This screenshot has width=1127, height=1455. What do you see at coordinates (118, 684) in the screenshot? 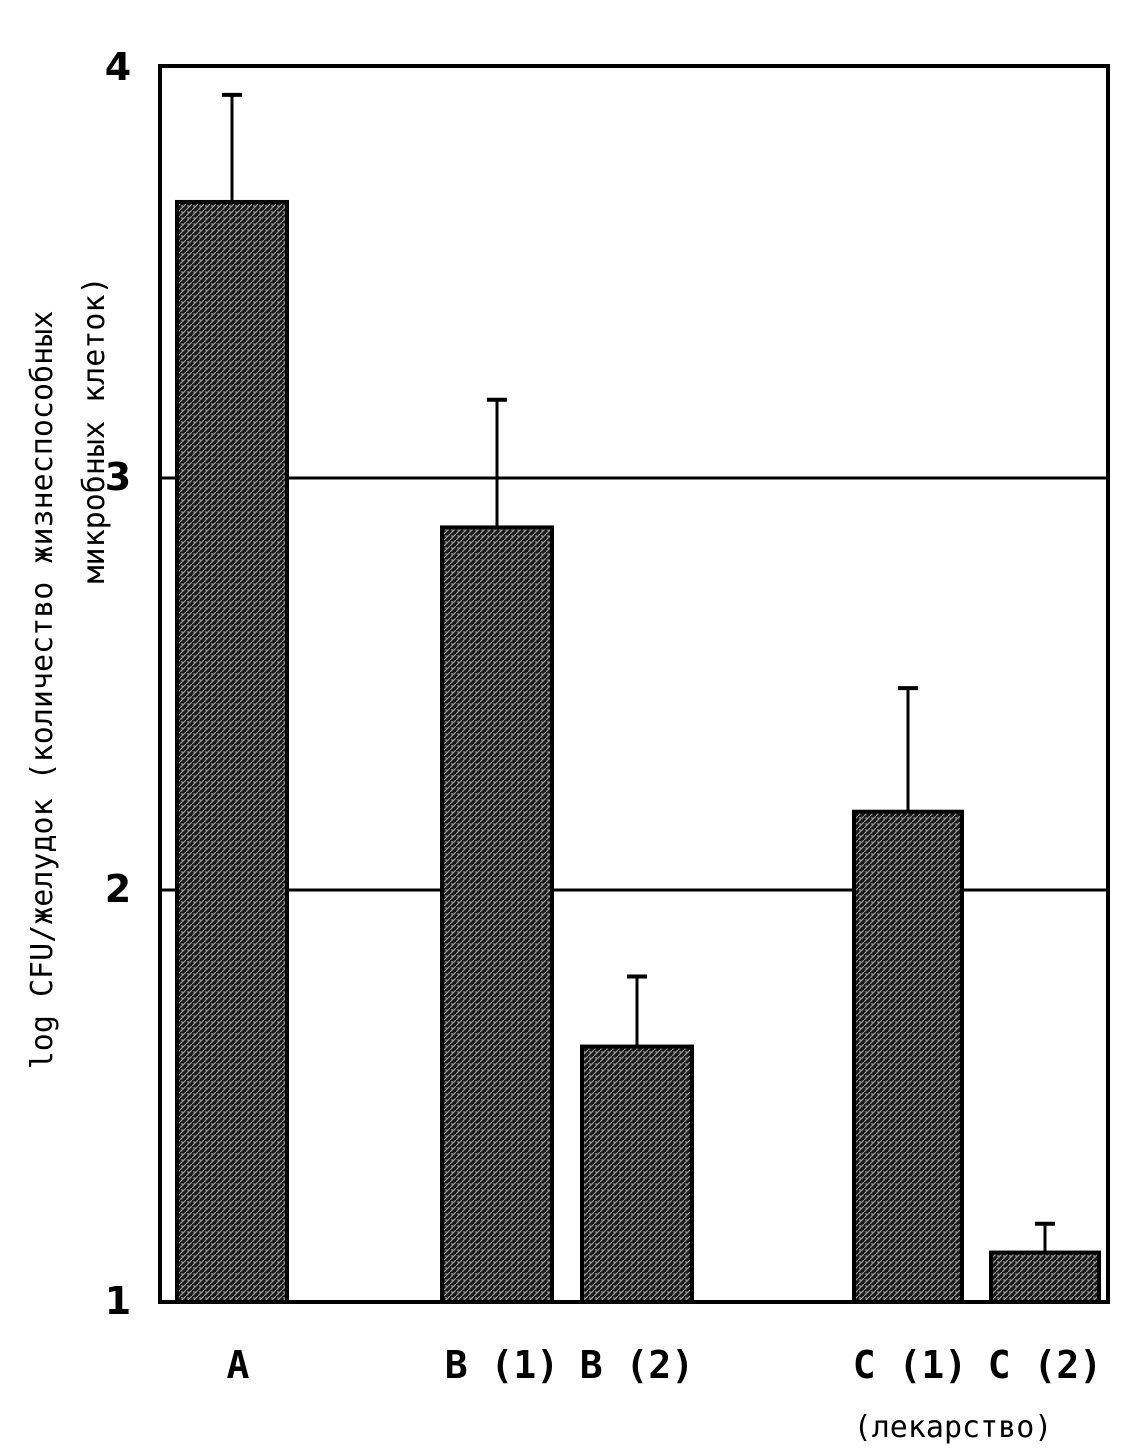
I see `y-tick-labels: 1234` at bounding box center [118, 684].